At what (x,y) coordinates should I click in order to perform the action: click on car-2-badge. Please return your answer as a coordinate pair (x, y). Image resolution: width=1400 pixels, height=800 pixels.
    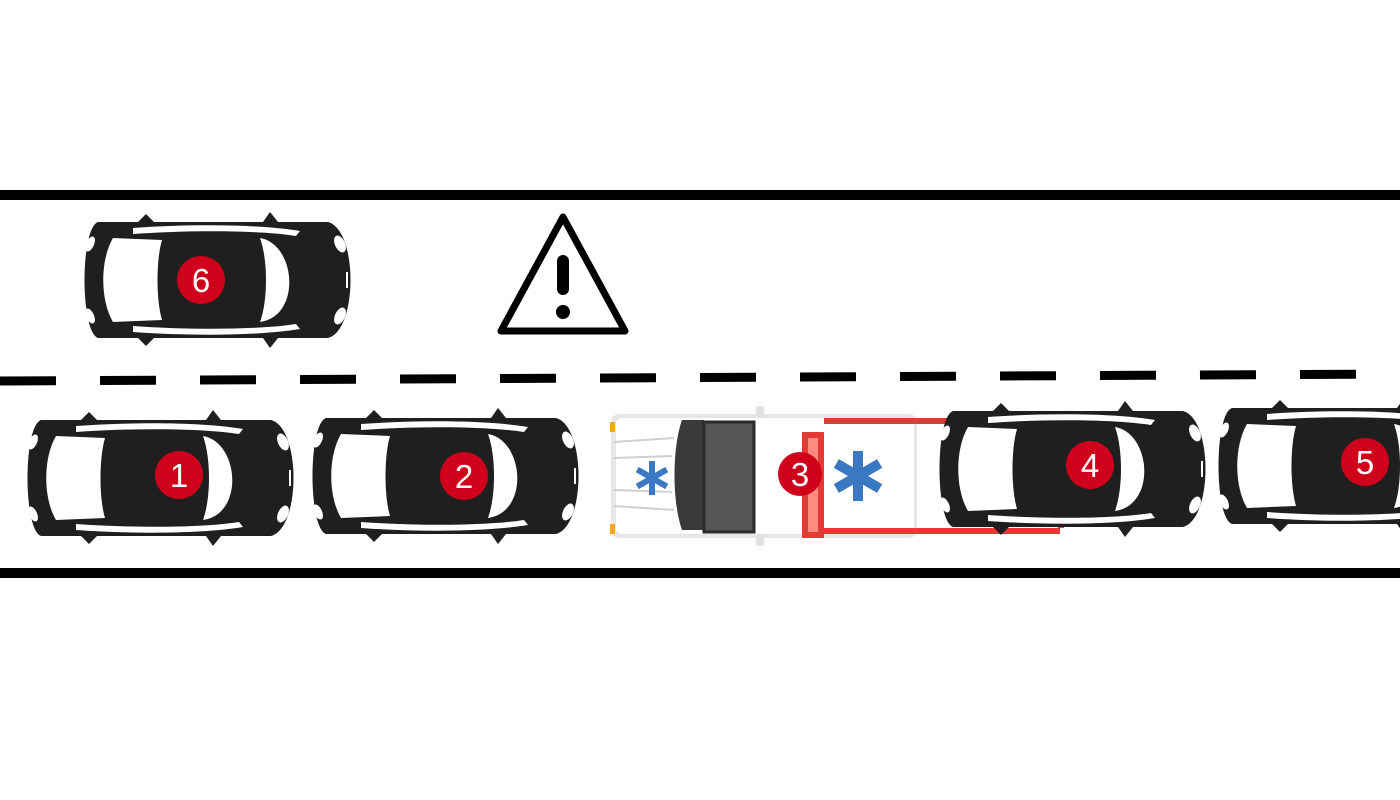
    Looking at the image, I should click on (464, 476).